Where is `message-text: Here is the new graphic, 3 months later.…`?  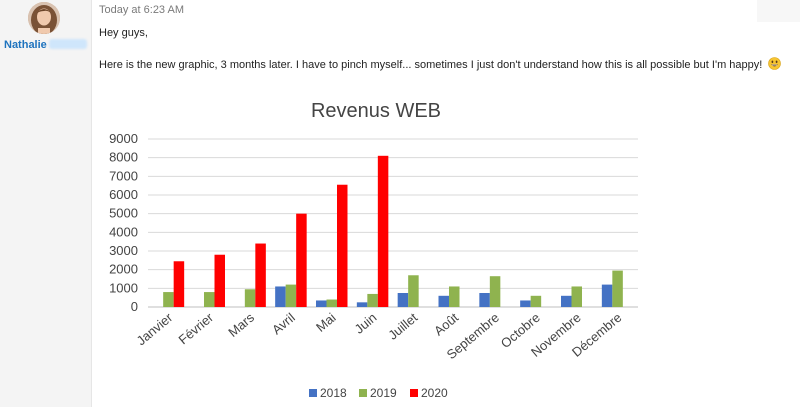 message-text: Here is the new graphic, 3 months later.… is located at coordinates (431, 65).